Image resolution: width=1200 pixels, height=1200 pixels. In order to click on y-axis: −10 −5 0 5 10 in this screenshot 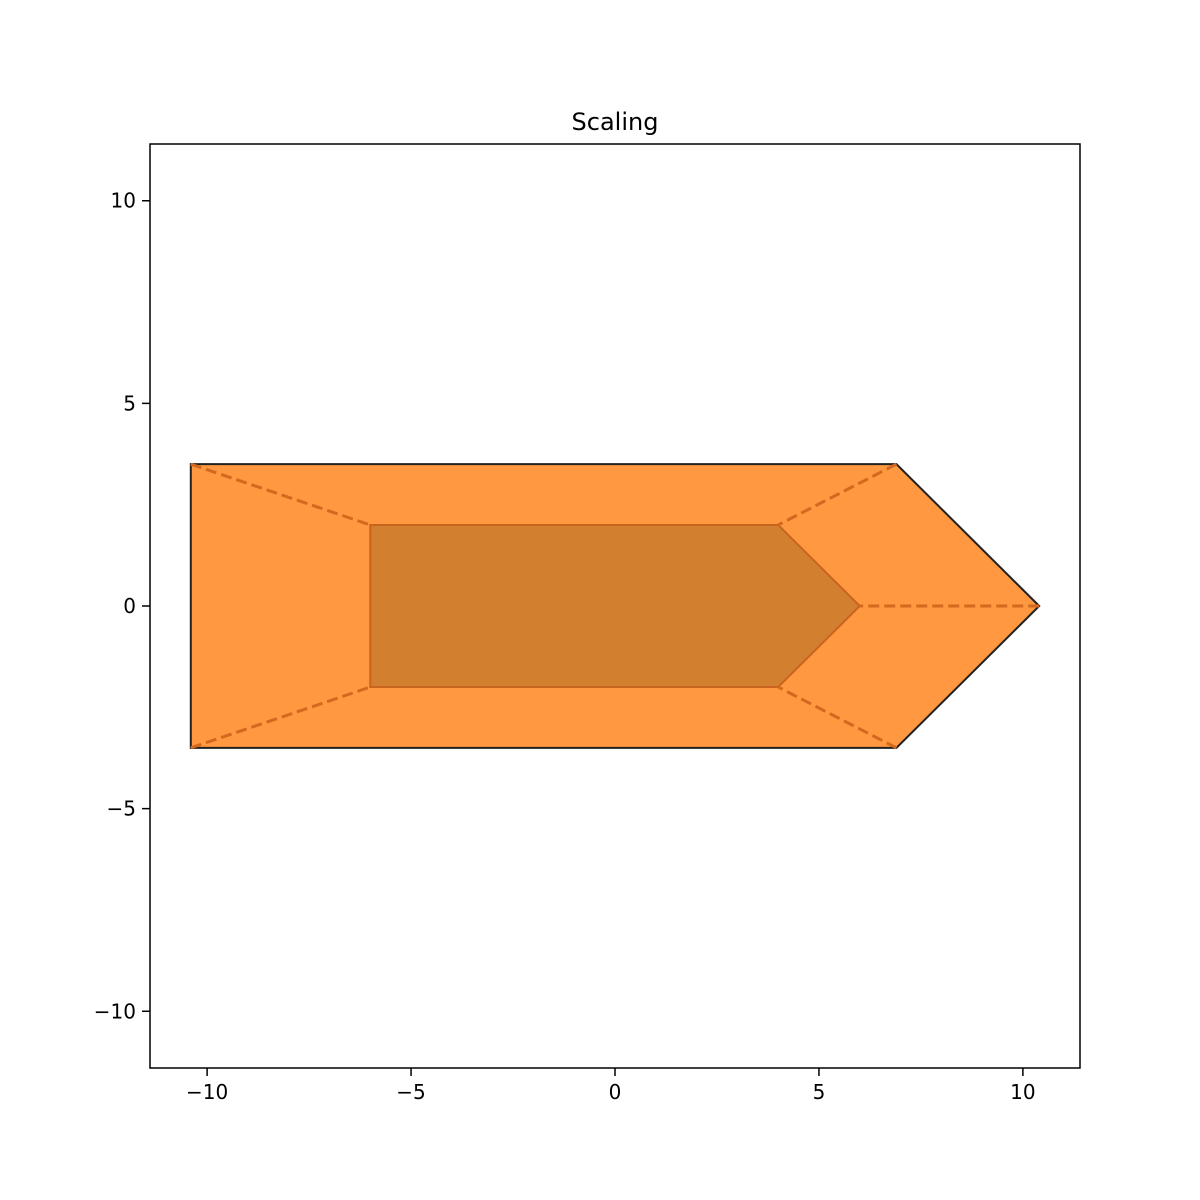, I will do `click(122, 606)`.